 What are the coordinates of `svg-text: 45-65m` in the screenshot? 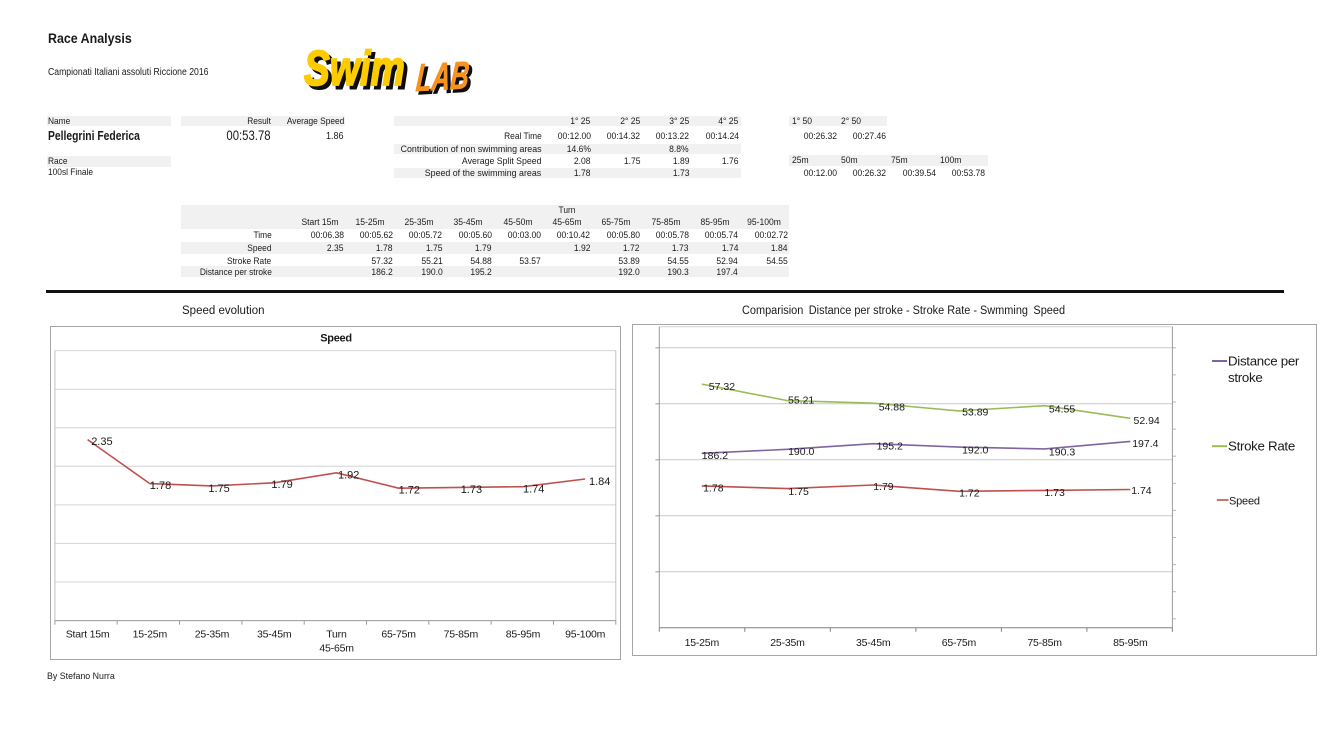 It's located at (336, 649).